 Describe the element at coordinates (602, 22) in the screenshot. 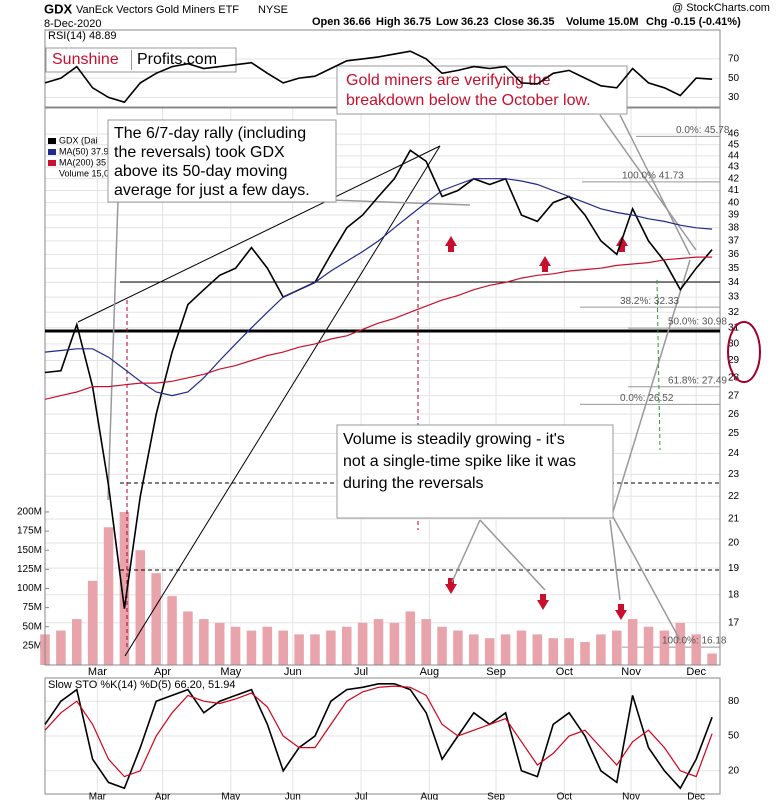

I see `volume: Volume 15.0M` at that location.